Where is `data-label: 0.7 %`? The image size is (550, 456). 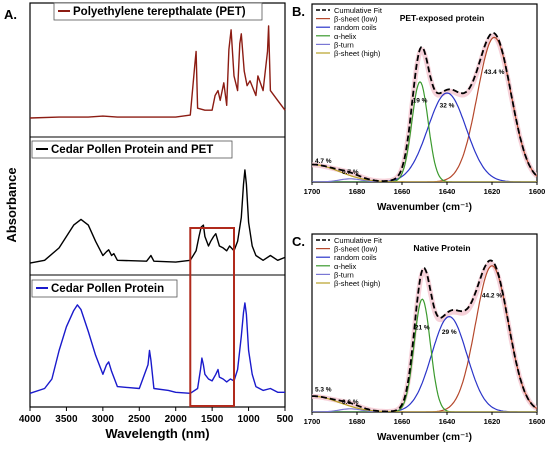
data-label: 0.7 % is located at coordinates (350, 172).